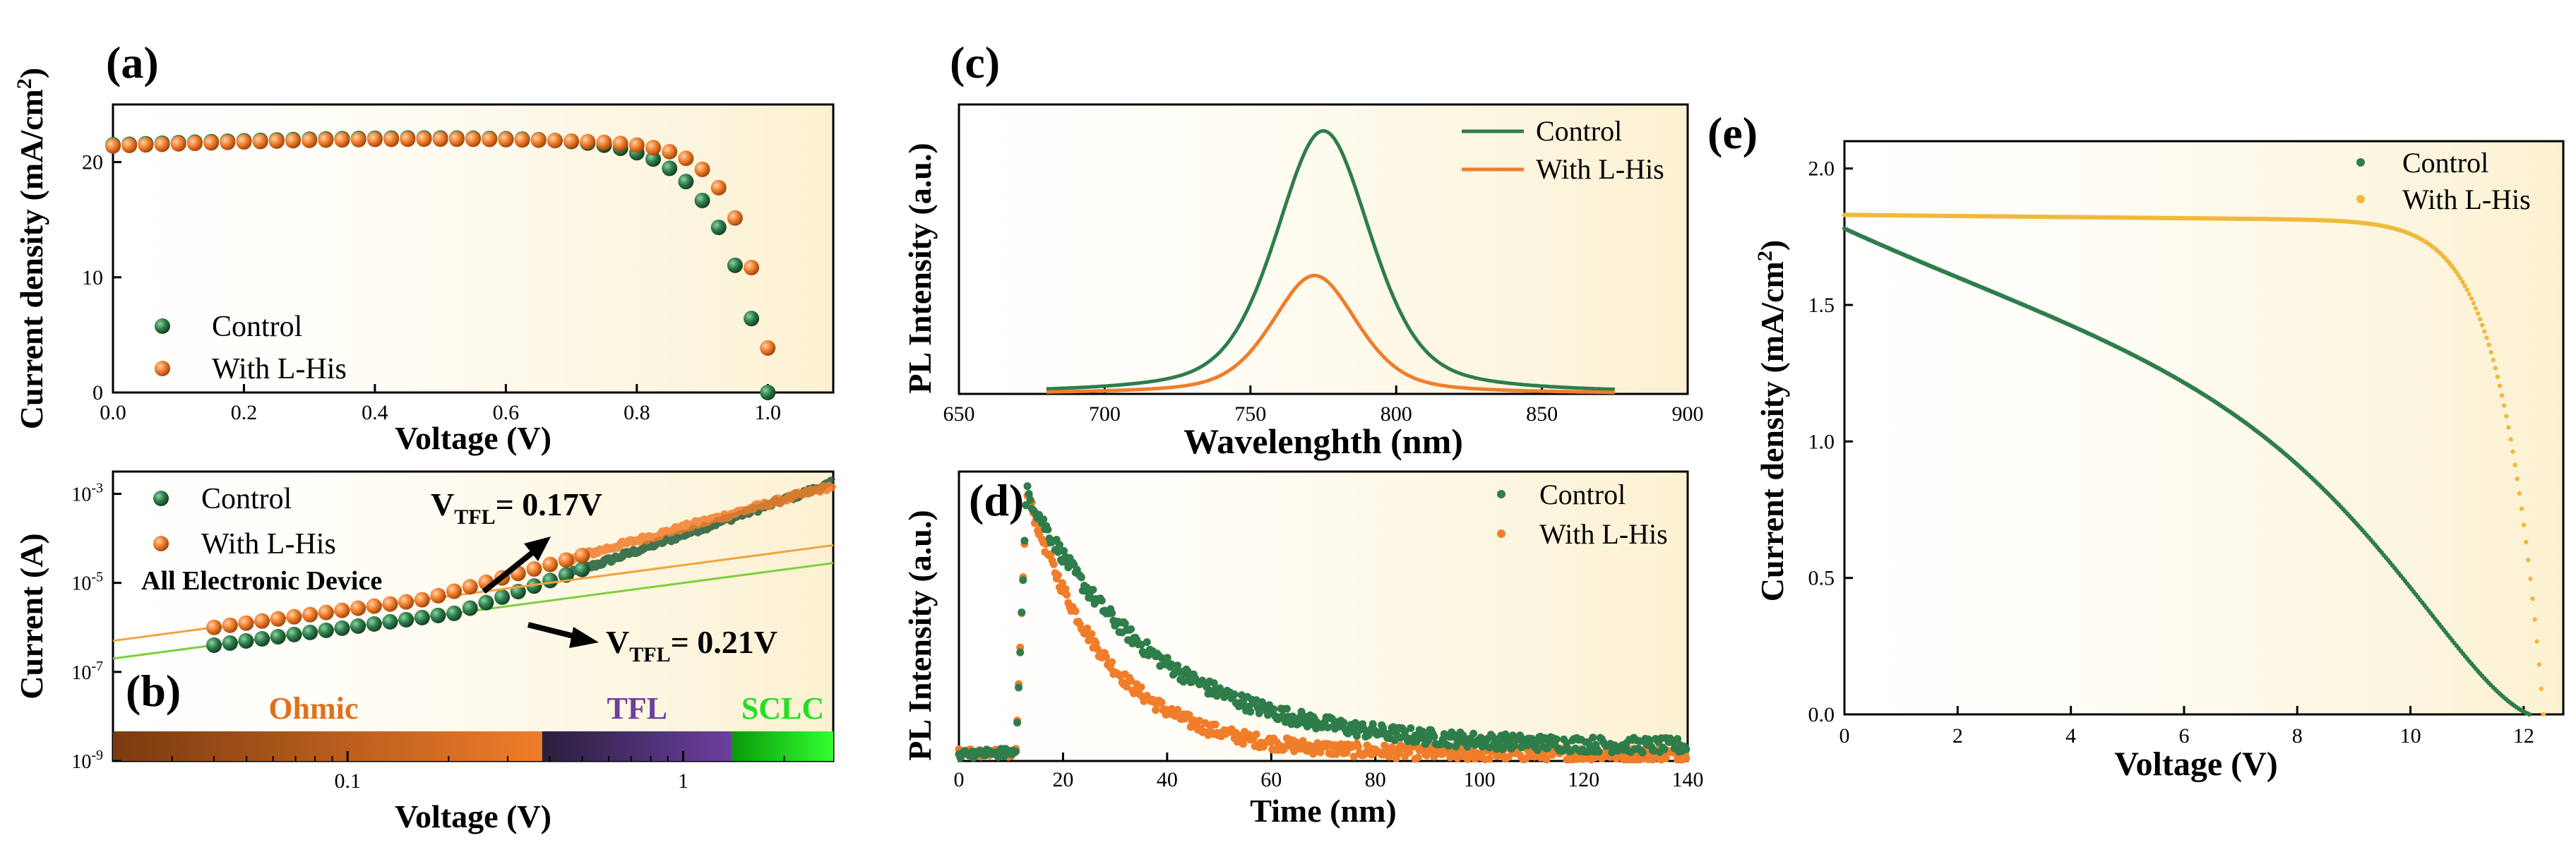 The height and width of the screenshot is (845, 2576). I want to click on panel-d-xtick-label: 20, so click(1062, 780).